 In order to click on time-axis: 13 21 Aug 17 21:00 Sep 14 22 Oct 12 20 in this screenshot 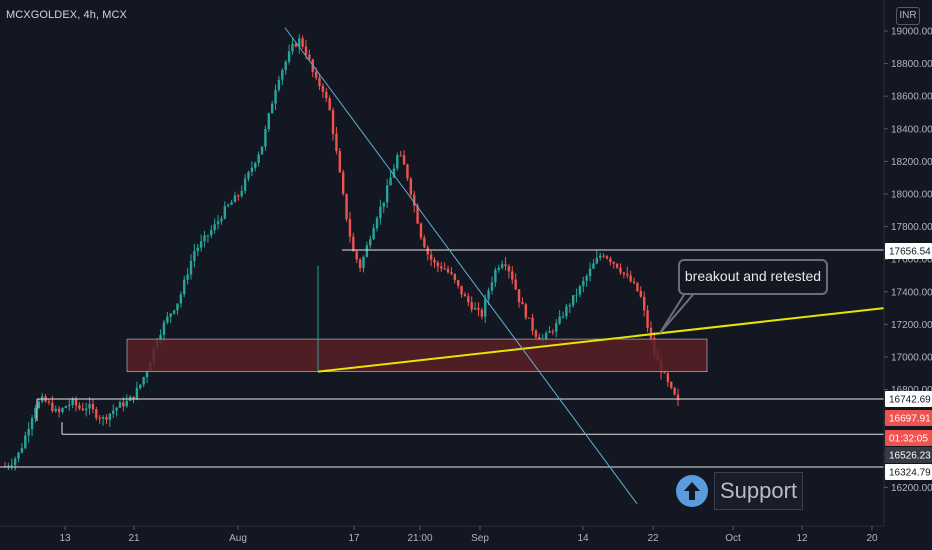, I will do `click(468, 535)`.